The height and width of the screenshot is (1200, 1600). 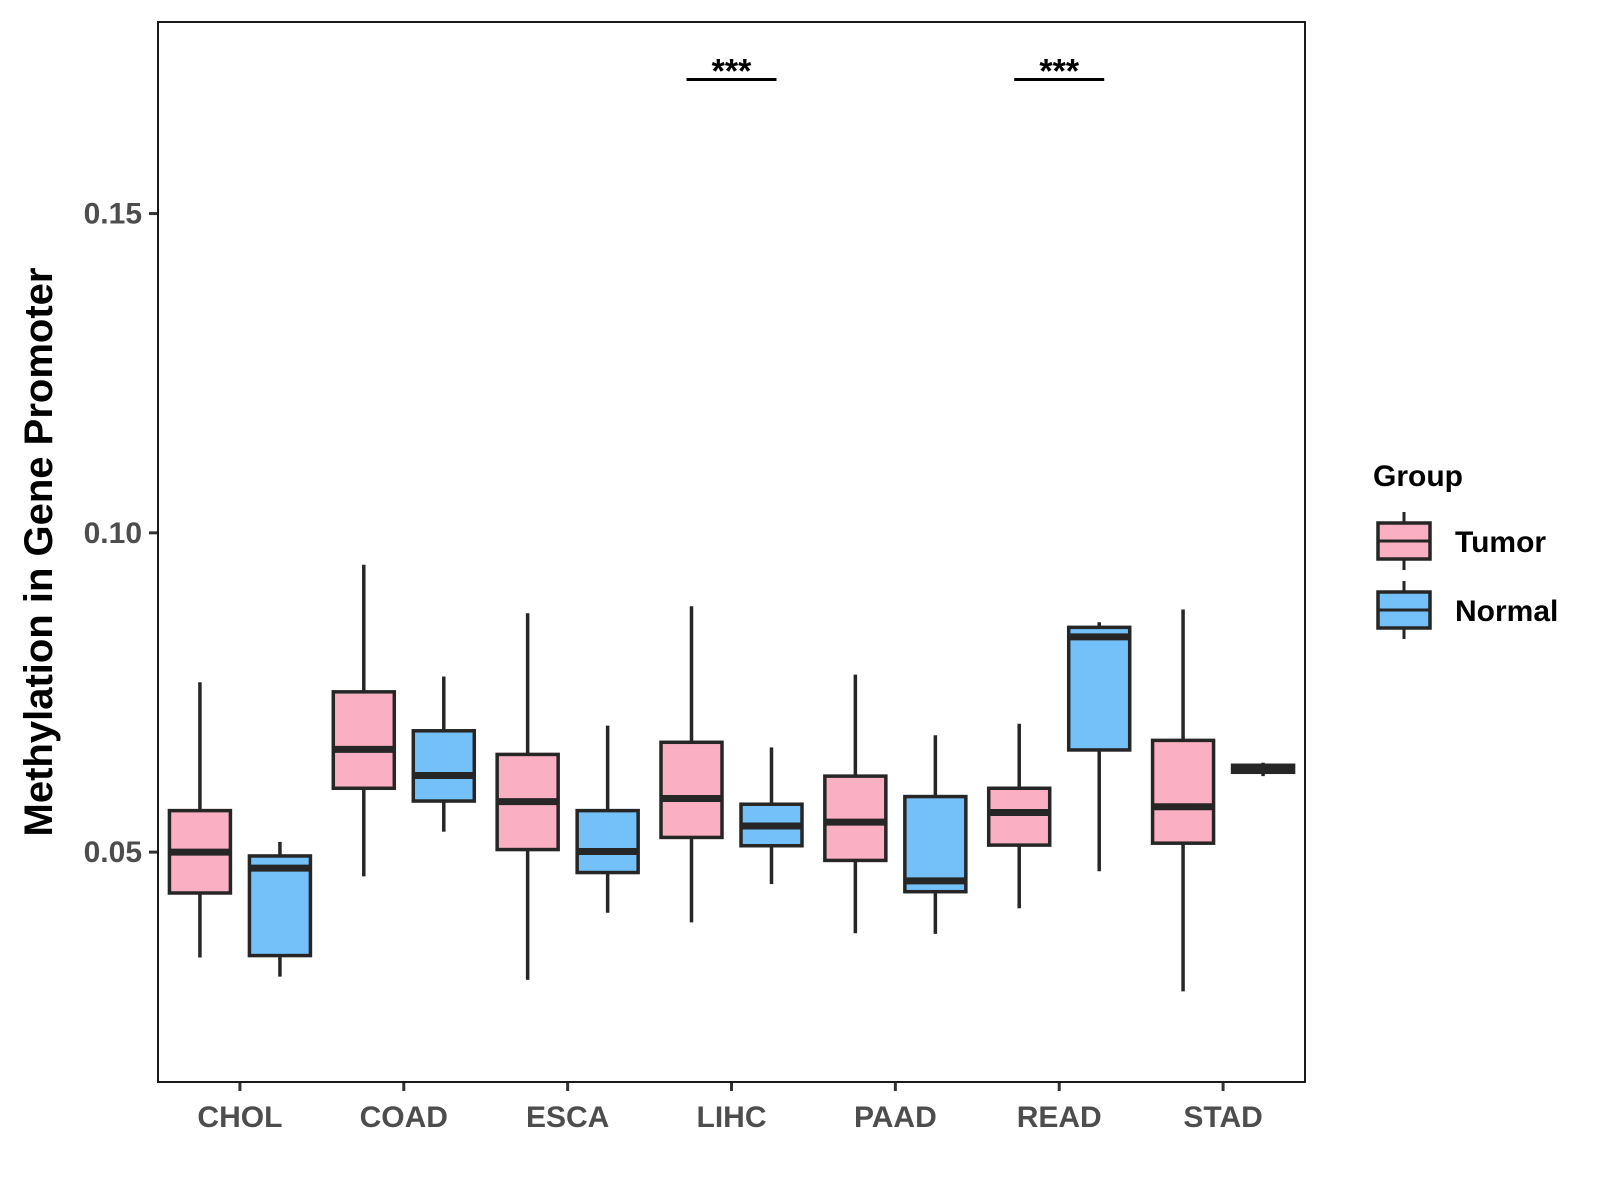 What do you see at coordinates (1059, 1117) in the screenshot?
I see `x-tick-label-read: READ` at bounding box center [1059, 1117].